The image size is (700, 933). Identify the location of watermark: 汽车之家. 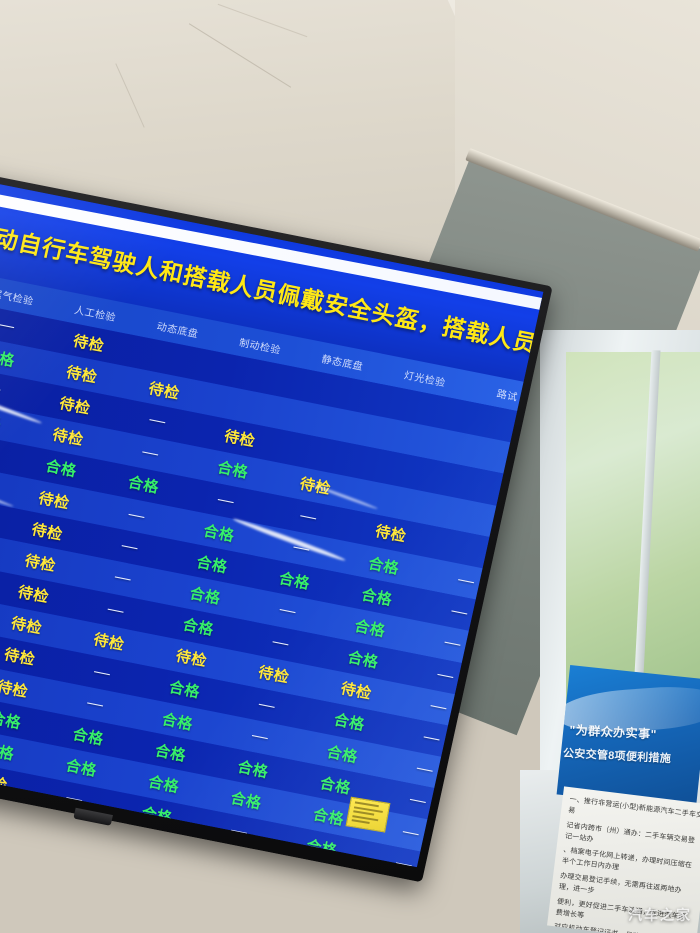
(660, 915).